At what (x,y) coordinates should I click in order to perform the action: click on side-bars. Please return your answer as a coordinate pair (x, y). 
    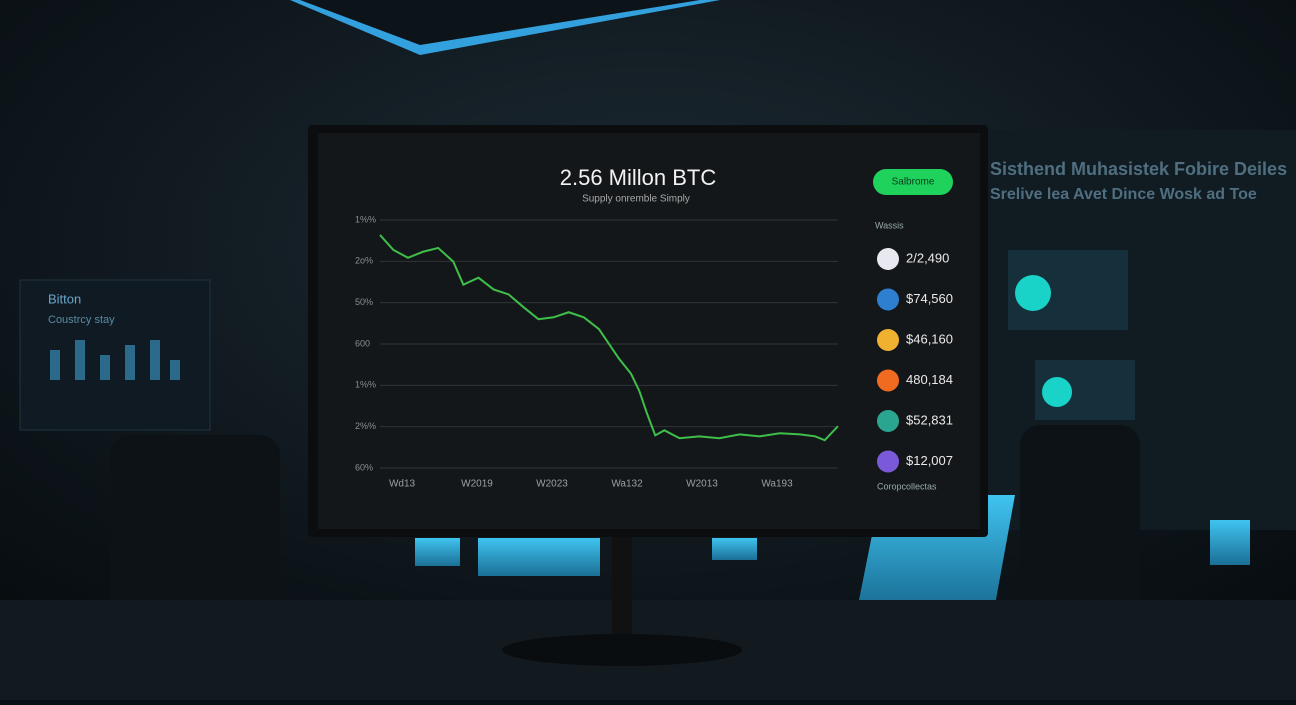
    Looking at the image, I should click on (115, 360).